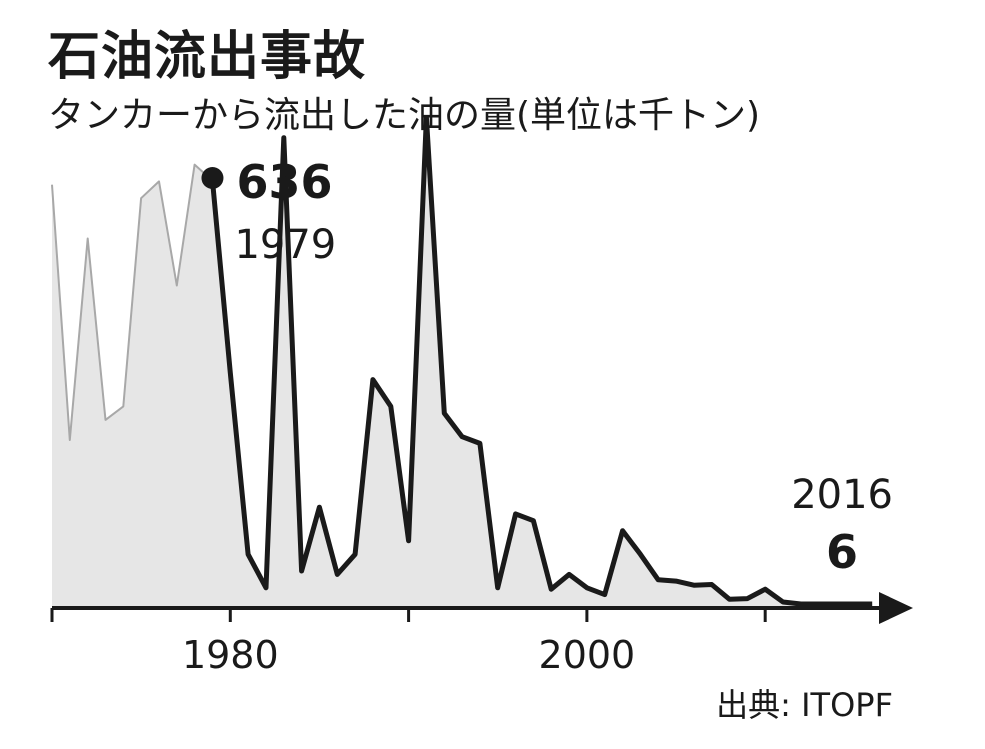 This screenshot has height=749, width=985. Describe the element at coordinates (842, 495) in the screenshot. I see `end-year-label: 2016` at that location.